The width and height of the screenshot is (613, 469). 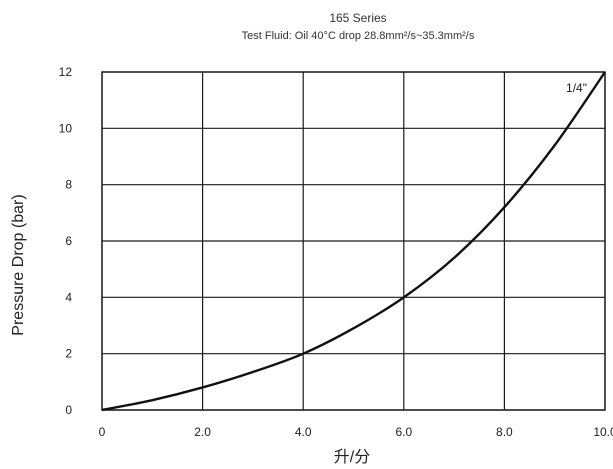 I want to click on x-axis-ticks: 0 2.0 4.0 6.0 8.0 10.0, so click(x=356, y=432).